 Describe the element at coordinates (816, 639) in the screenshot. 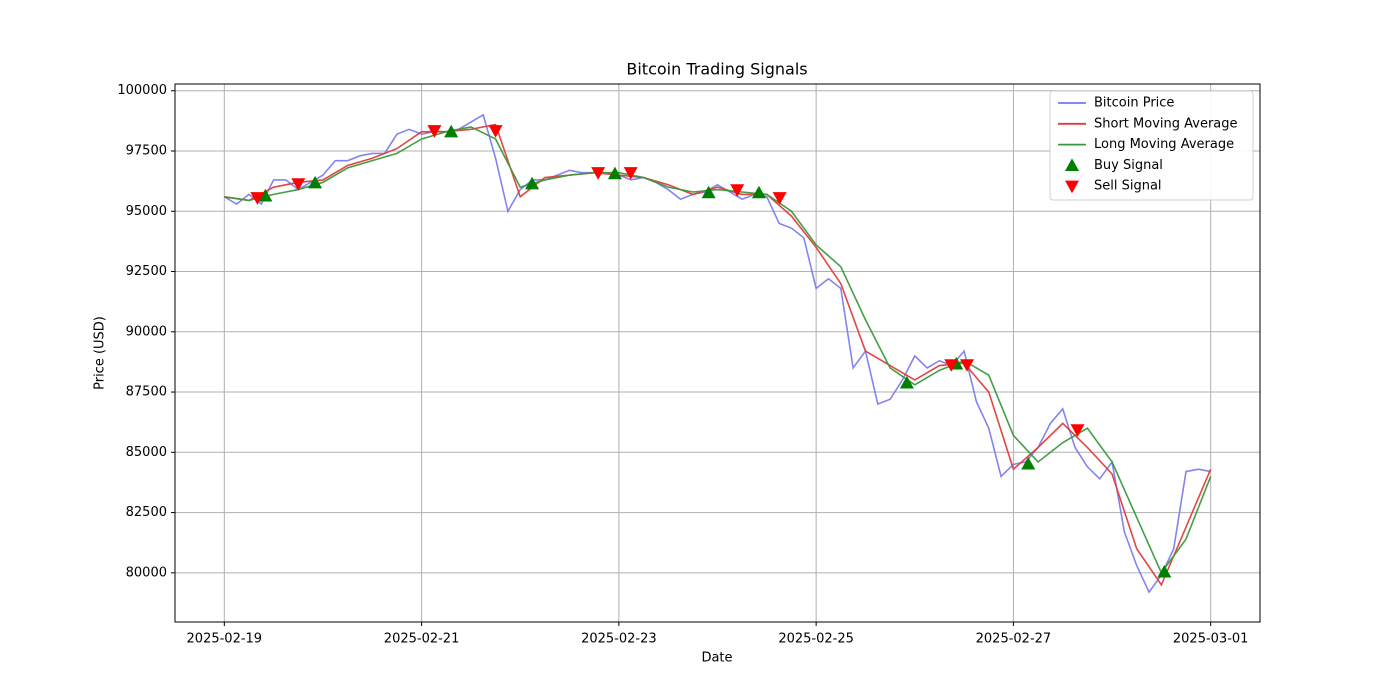

I see `x-tick-label: 2025-02-25` at that location.